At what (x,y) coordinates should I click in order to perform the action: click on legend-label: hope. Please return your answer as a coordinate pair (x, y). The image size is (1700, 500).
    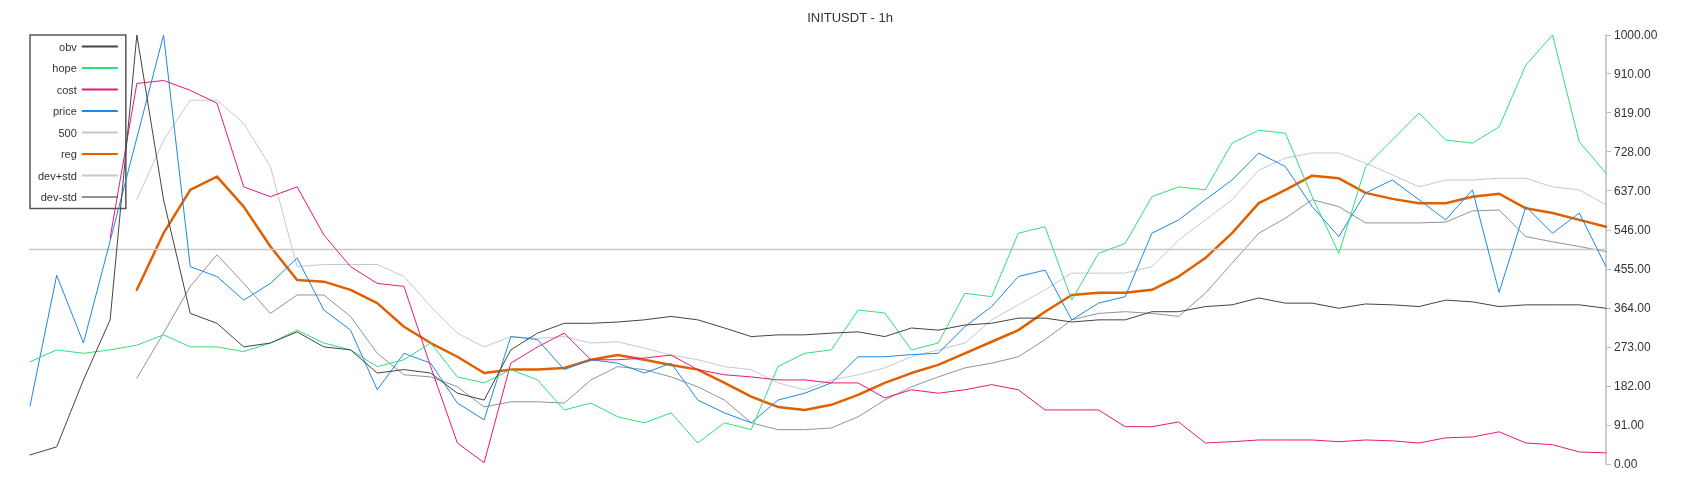
    Looking at the image, I should click on (64, 68).